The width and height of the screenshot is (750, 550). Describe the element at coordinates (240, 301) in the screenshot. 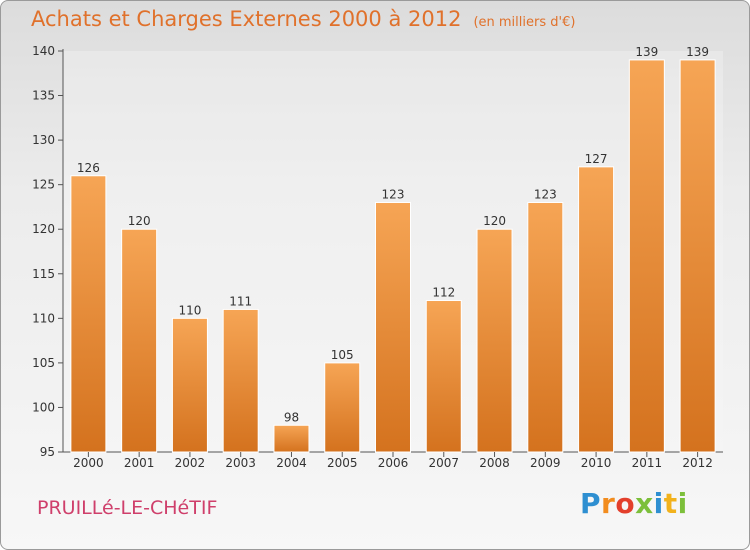

I see `bar-value-label: 111` at that location.